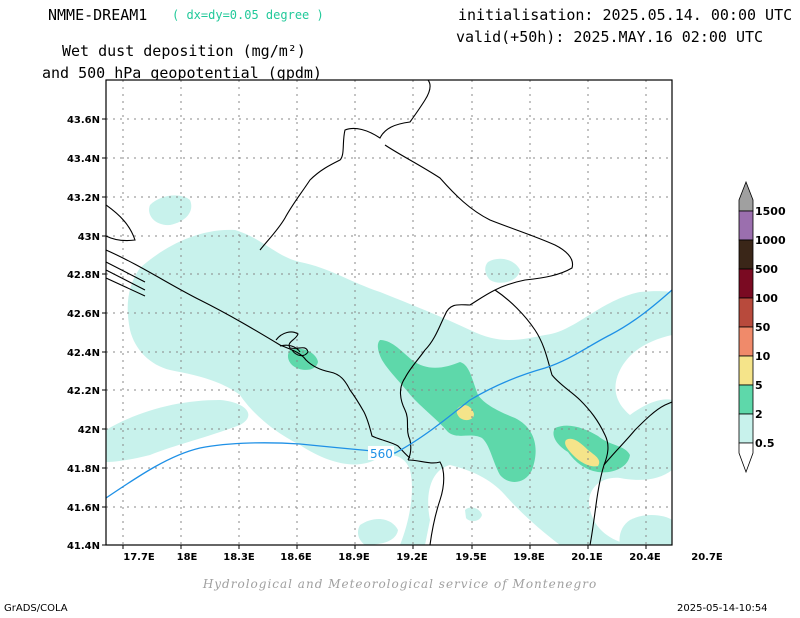 The image size is (800, 618). What do you see at coordinates (89, 430) in the screenshot?
I see `lat-label: 42N` at bounding box center [89, 430].